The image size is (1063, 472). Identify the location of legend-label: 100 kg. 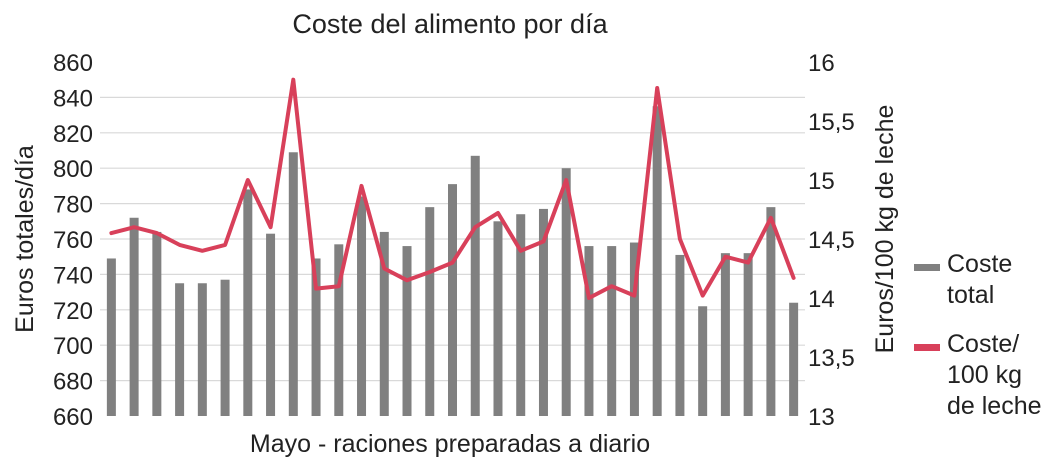
(984, 375).